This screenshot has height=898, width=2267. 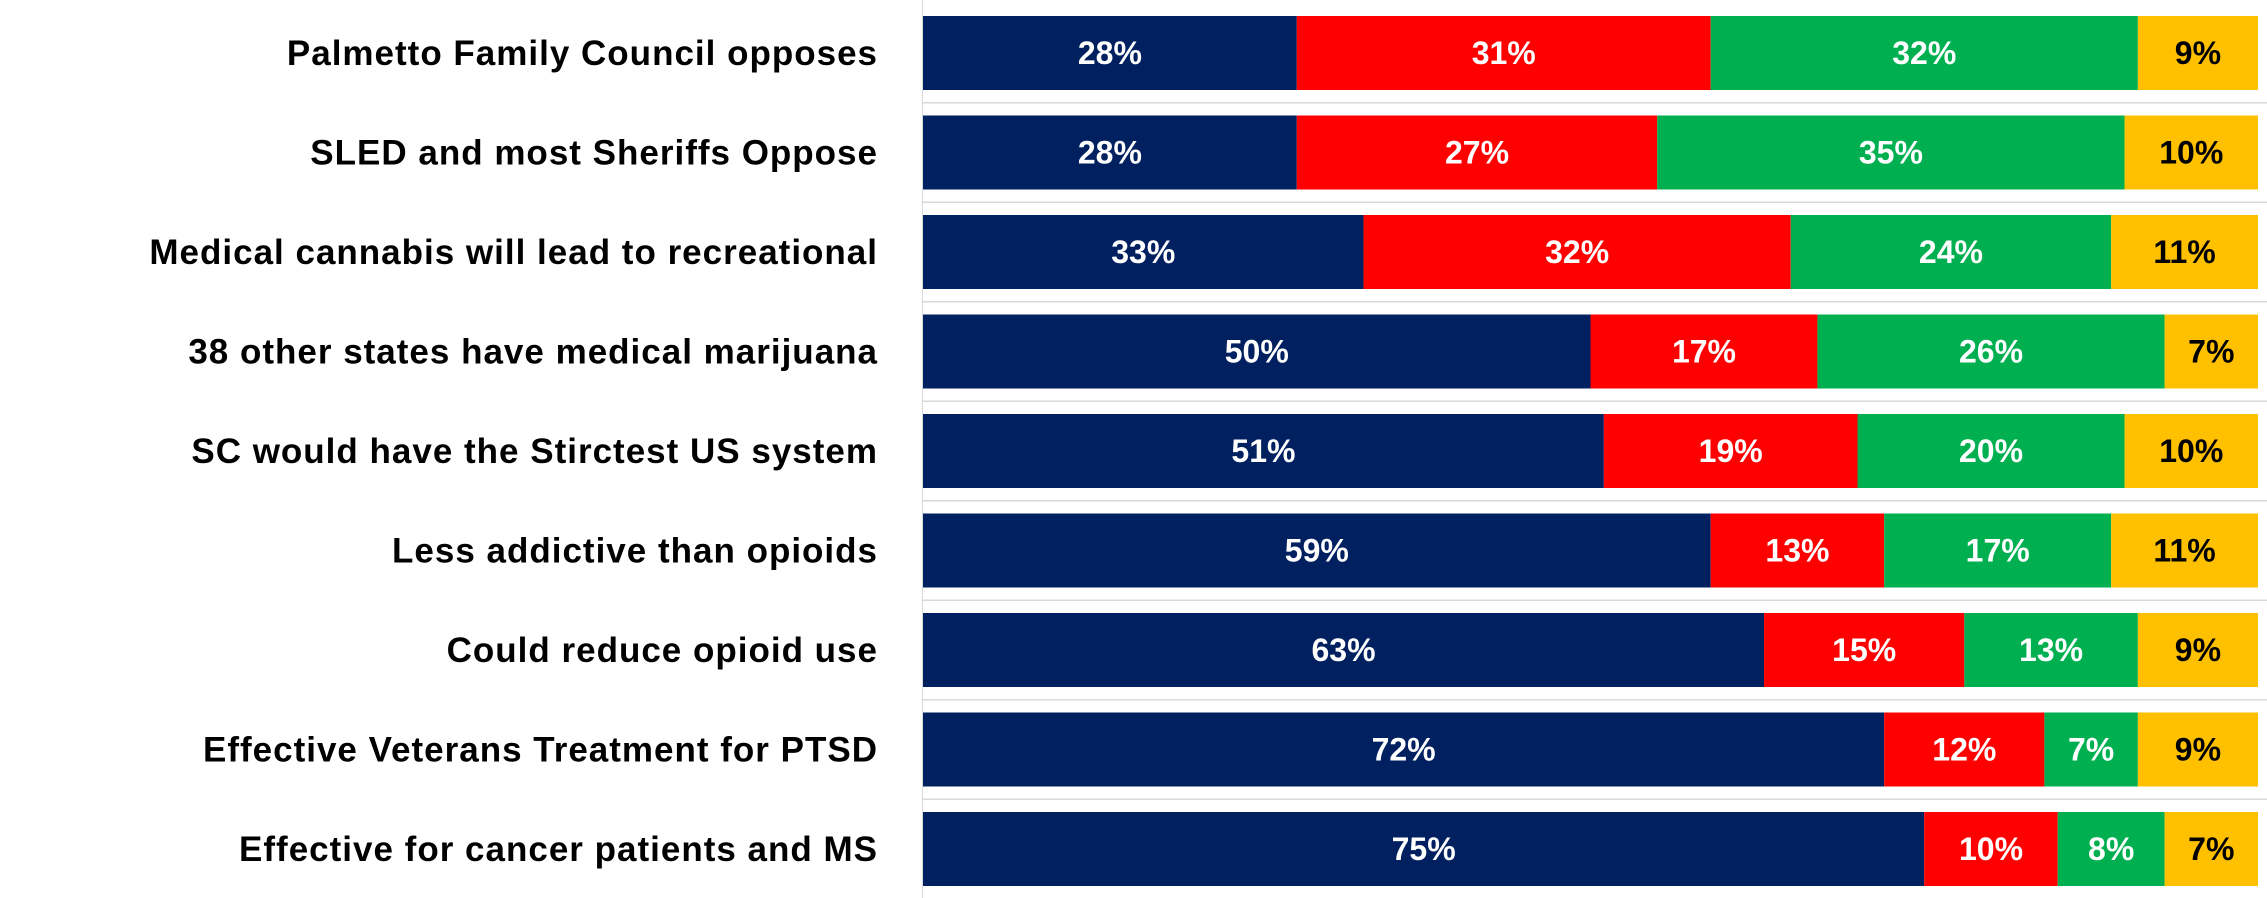 I want to click on data-label: 50%, so click(x=1257, y=352).